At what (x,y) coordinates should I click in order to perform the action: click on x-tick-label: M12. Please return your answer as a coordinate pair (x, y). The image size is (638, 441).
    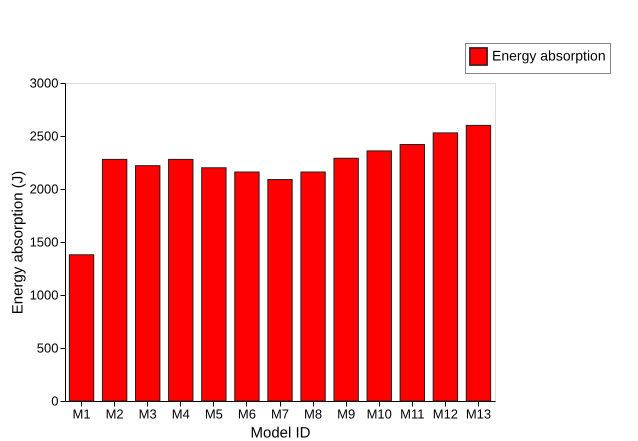
    Looking at the image, I should click on (445, 414).